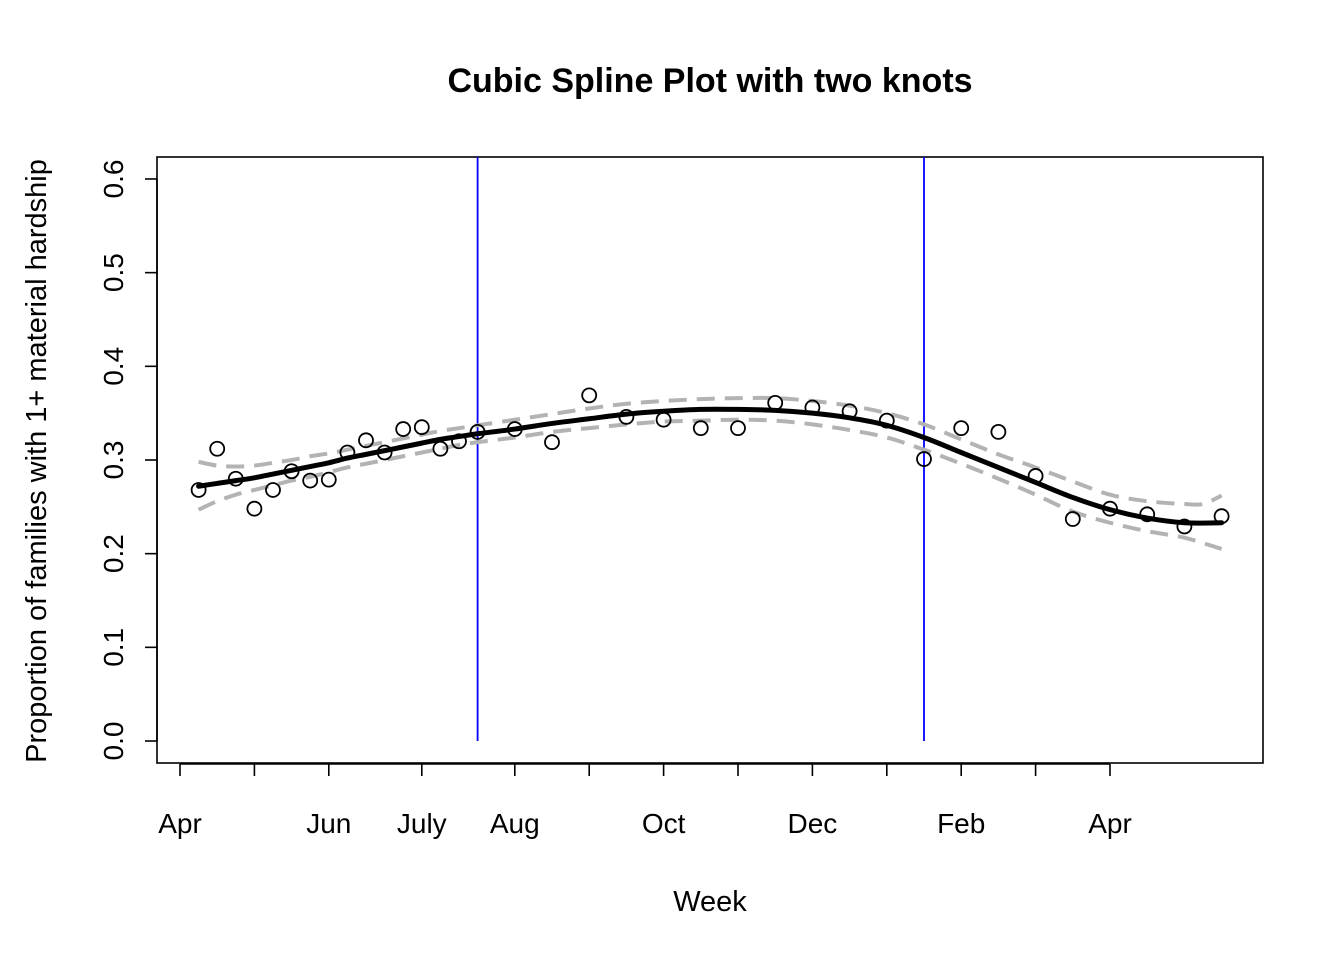 This screenshot has width=1344, height=960. What do you see at coordinates (710, 451) in the screenshot?
I see `upper-band` at bounding box center [710, 451].